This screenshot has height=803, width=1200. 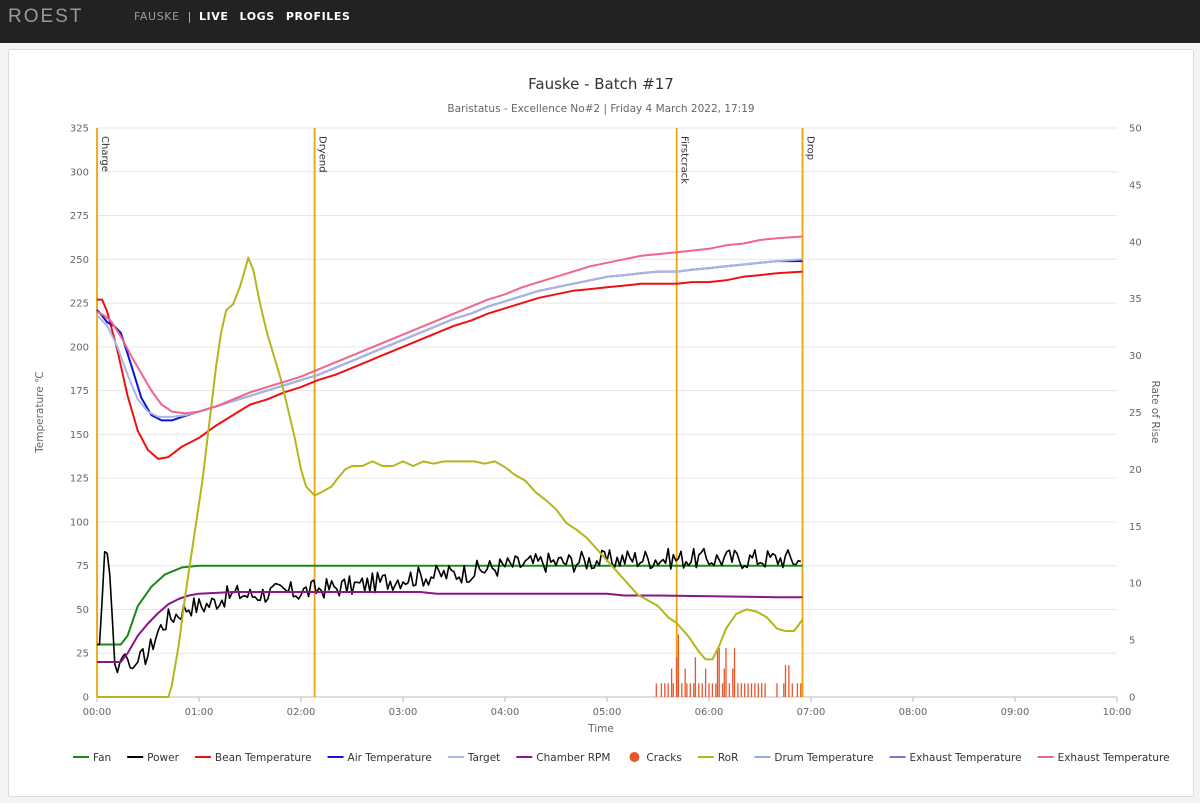 I want to click on nav-links: FAUSKE | LIVE LOGS PROFILES, so click(x=248, y=16).